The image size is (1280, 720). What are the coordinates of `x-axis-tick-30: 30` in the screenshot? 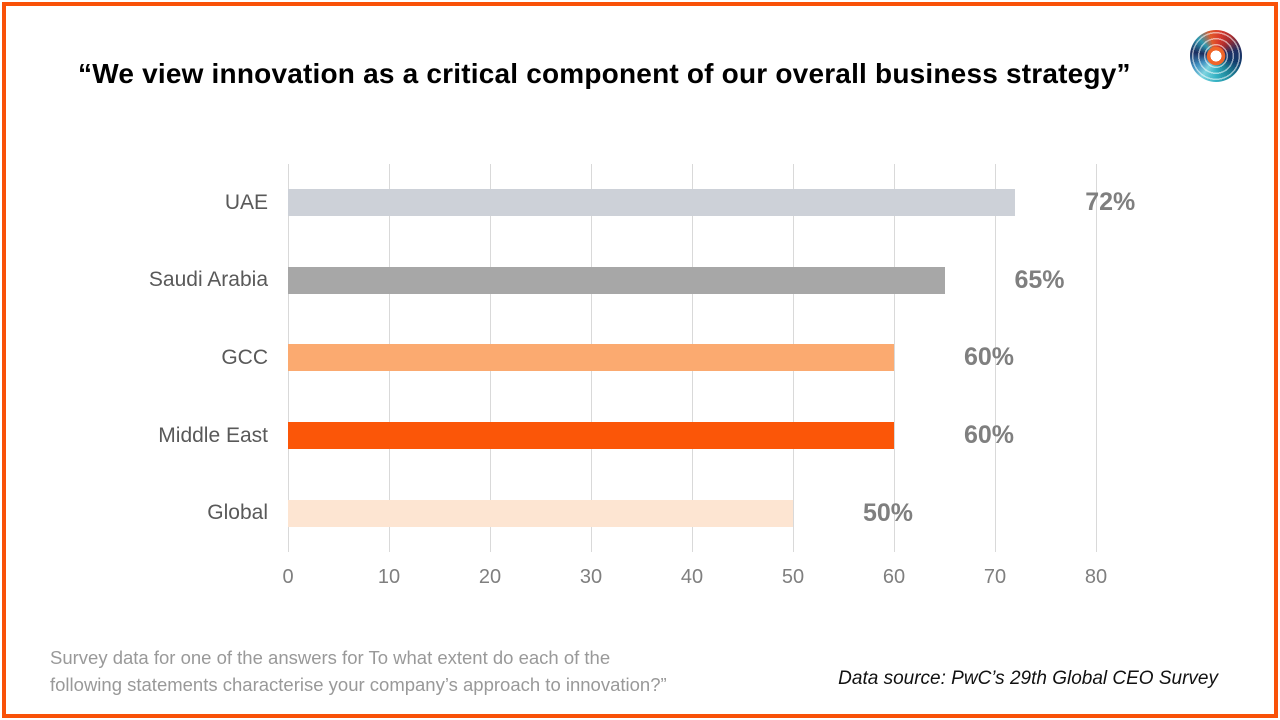 It's located at (591, 577).